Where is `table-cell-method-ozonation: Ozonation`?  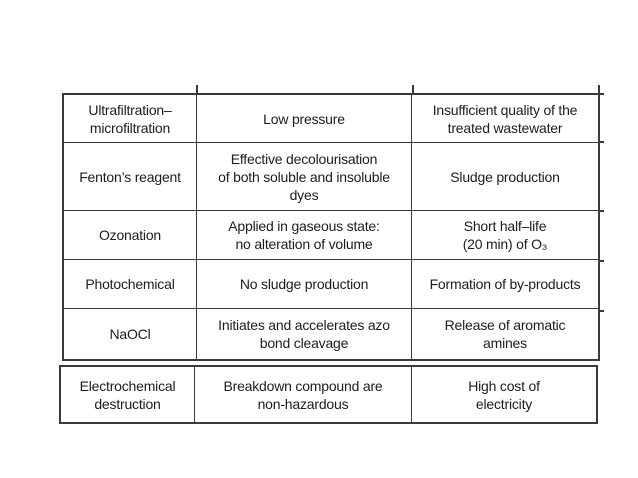
table-cell-method-ozonation: Ozonation is located at coordinates (130, 235).